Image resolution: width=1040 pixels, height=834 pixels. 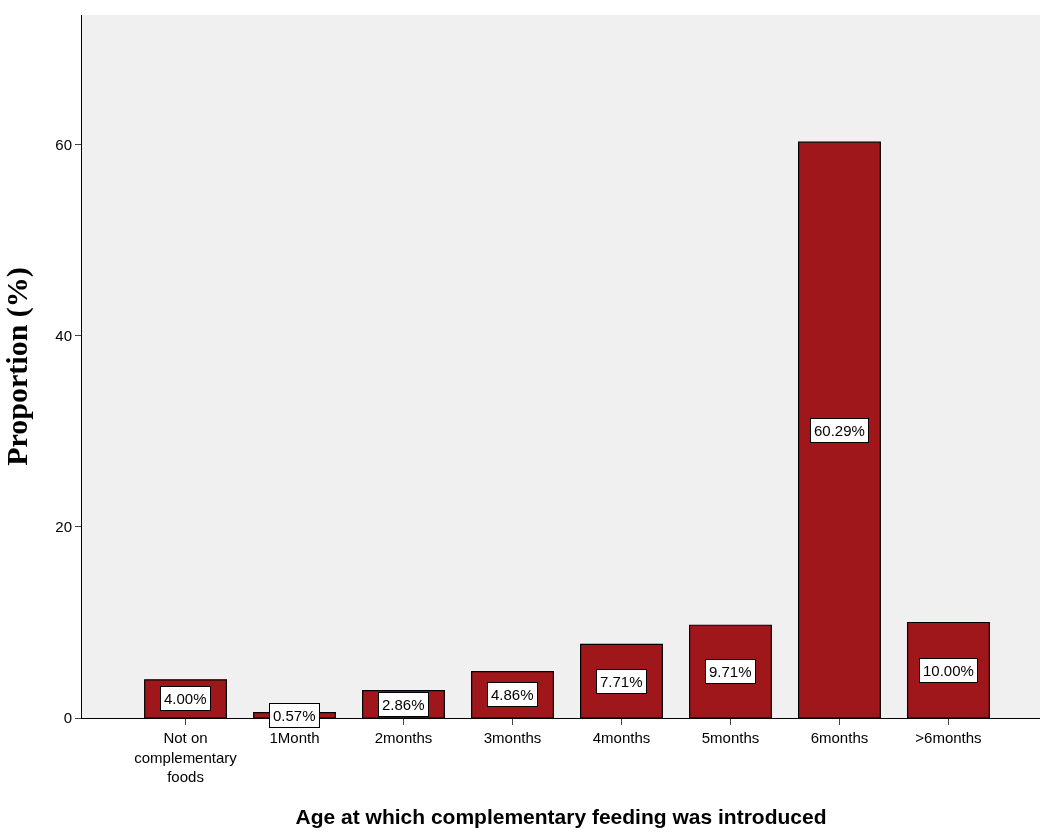 I want to click on data-label: 0.57%, so click(x=294, y=715).